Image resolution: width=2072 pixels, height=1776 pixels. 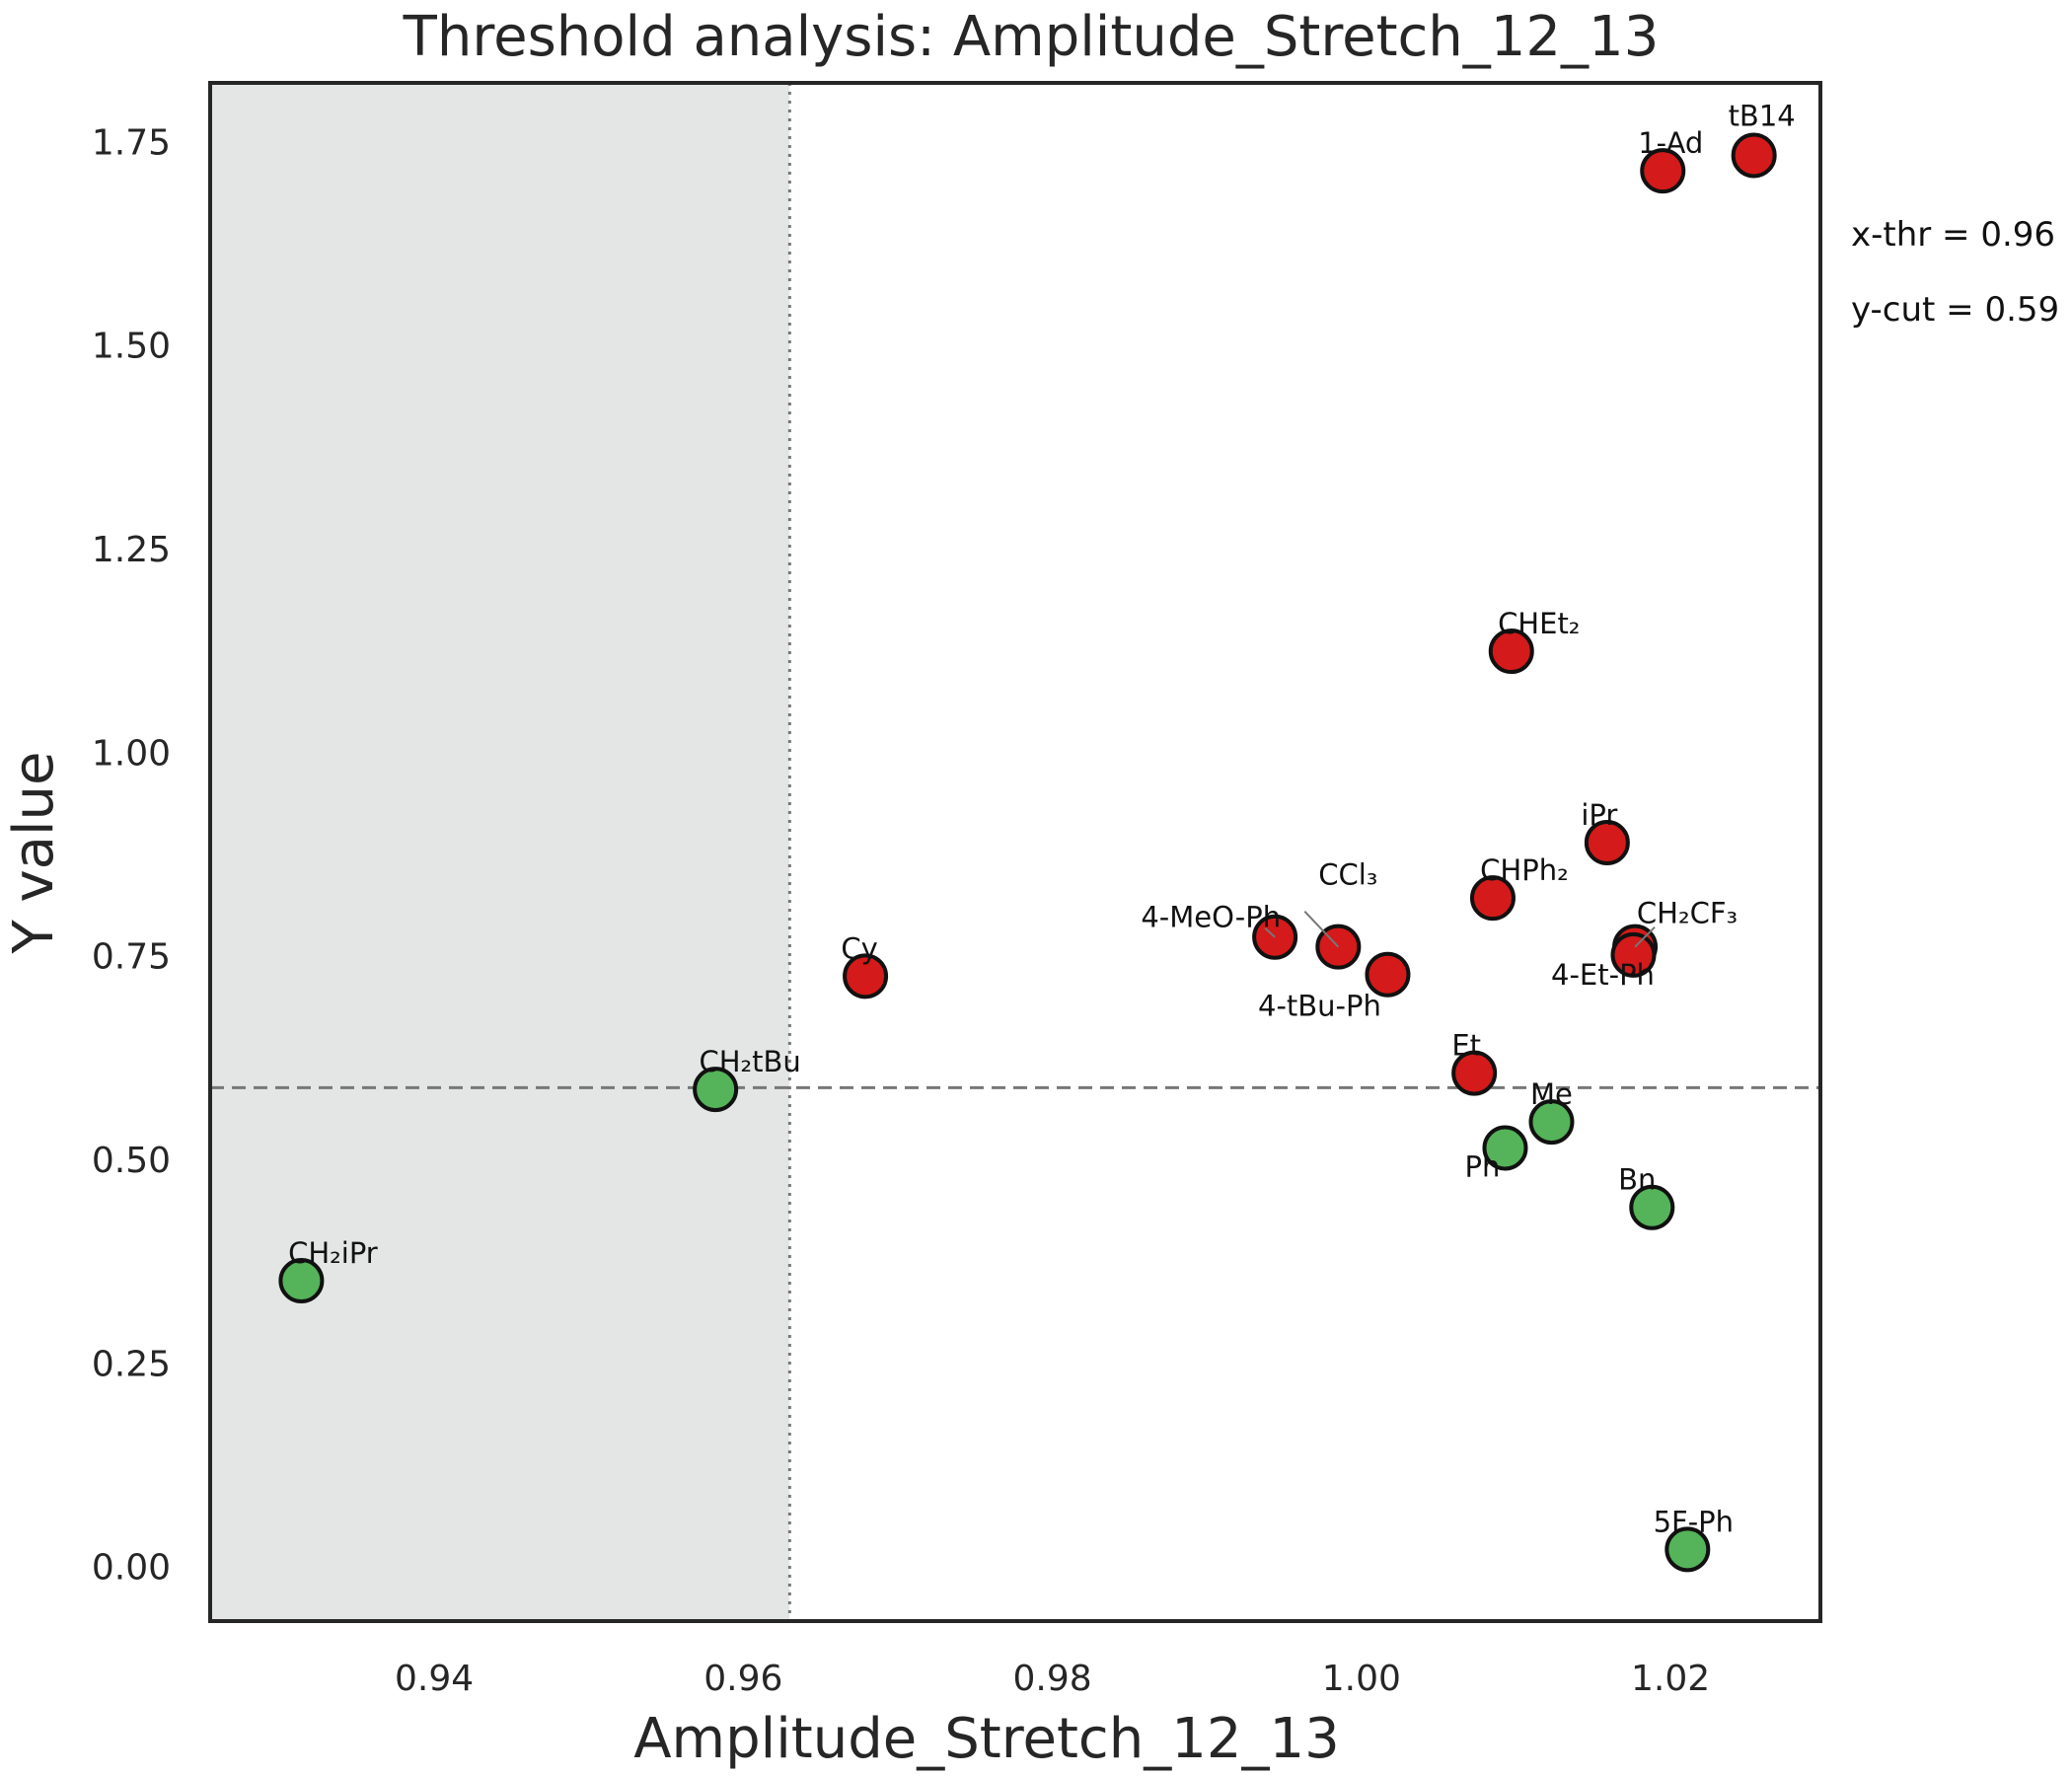 I want to click on x-axis-label: Amplitude_Stretch_12_13, so click(x=986, y=1739).